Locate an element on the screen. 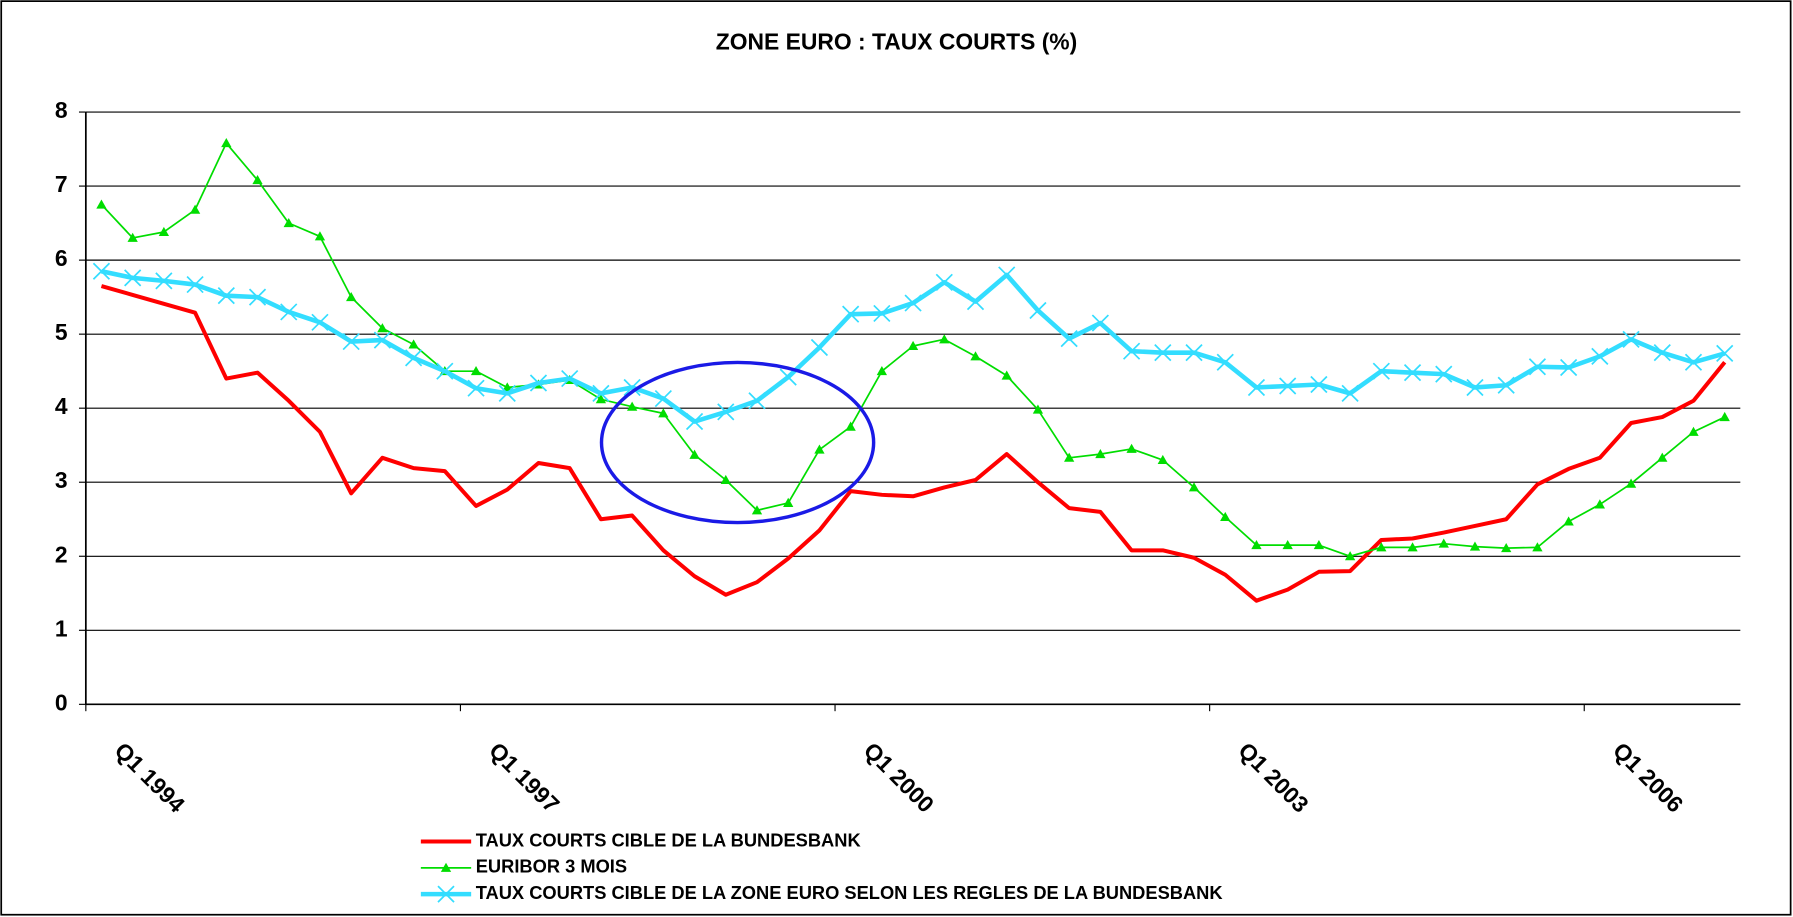 Image resolution: width=1793 pixels, height=917 pixels. y-tick-label: 7 is located at coordinates (61, 184).